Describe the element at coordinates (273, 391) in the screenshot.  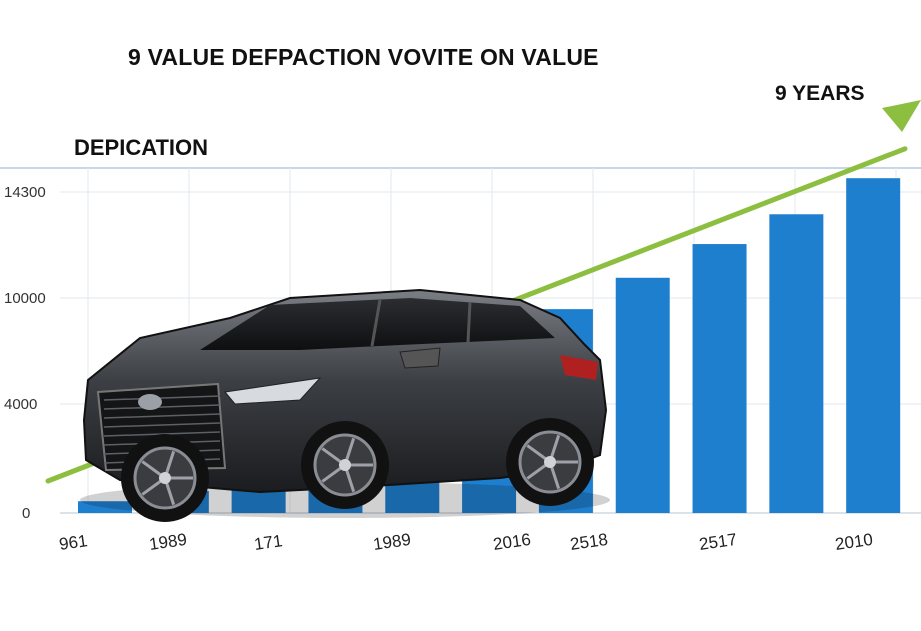
I see `car-headlight` at that location.